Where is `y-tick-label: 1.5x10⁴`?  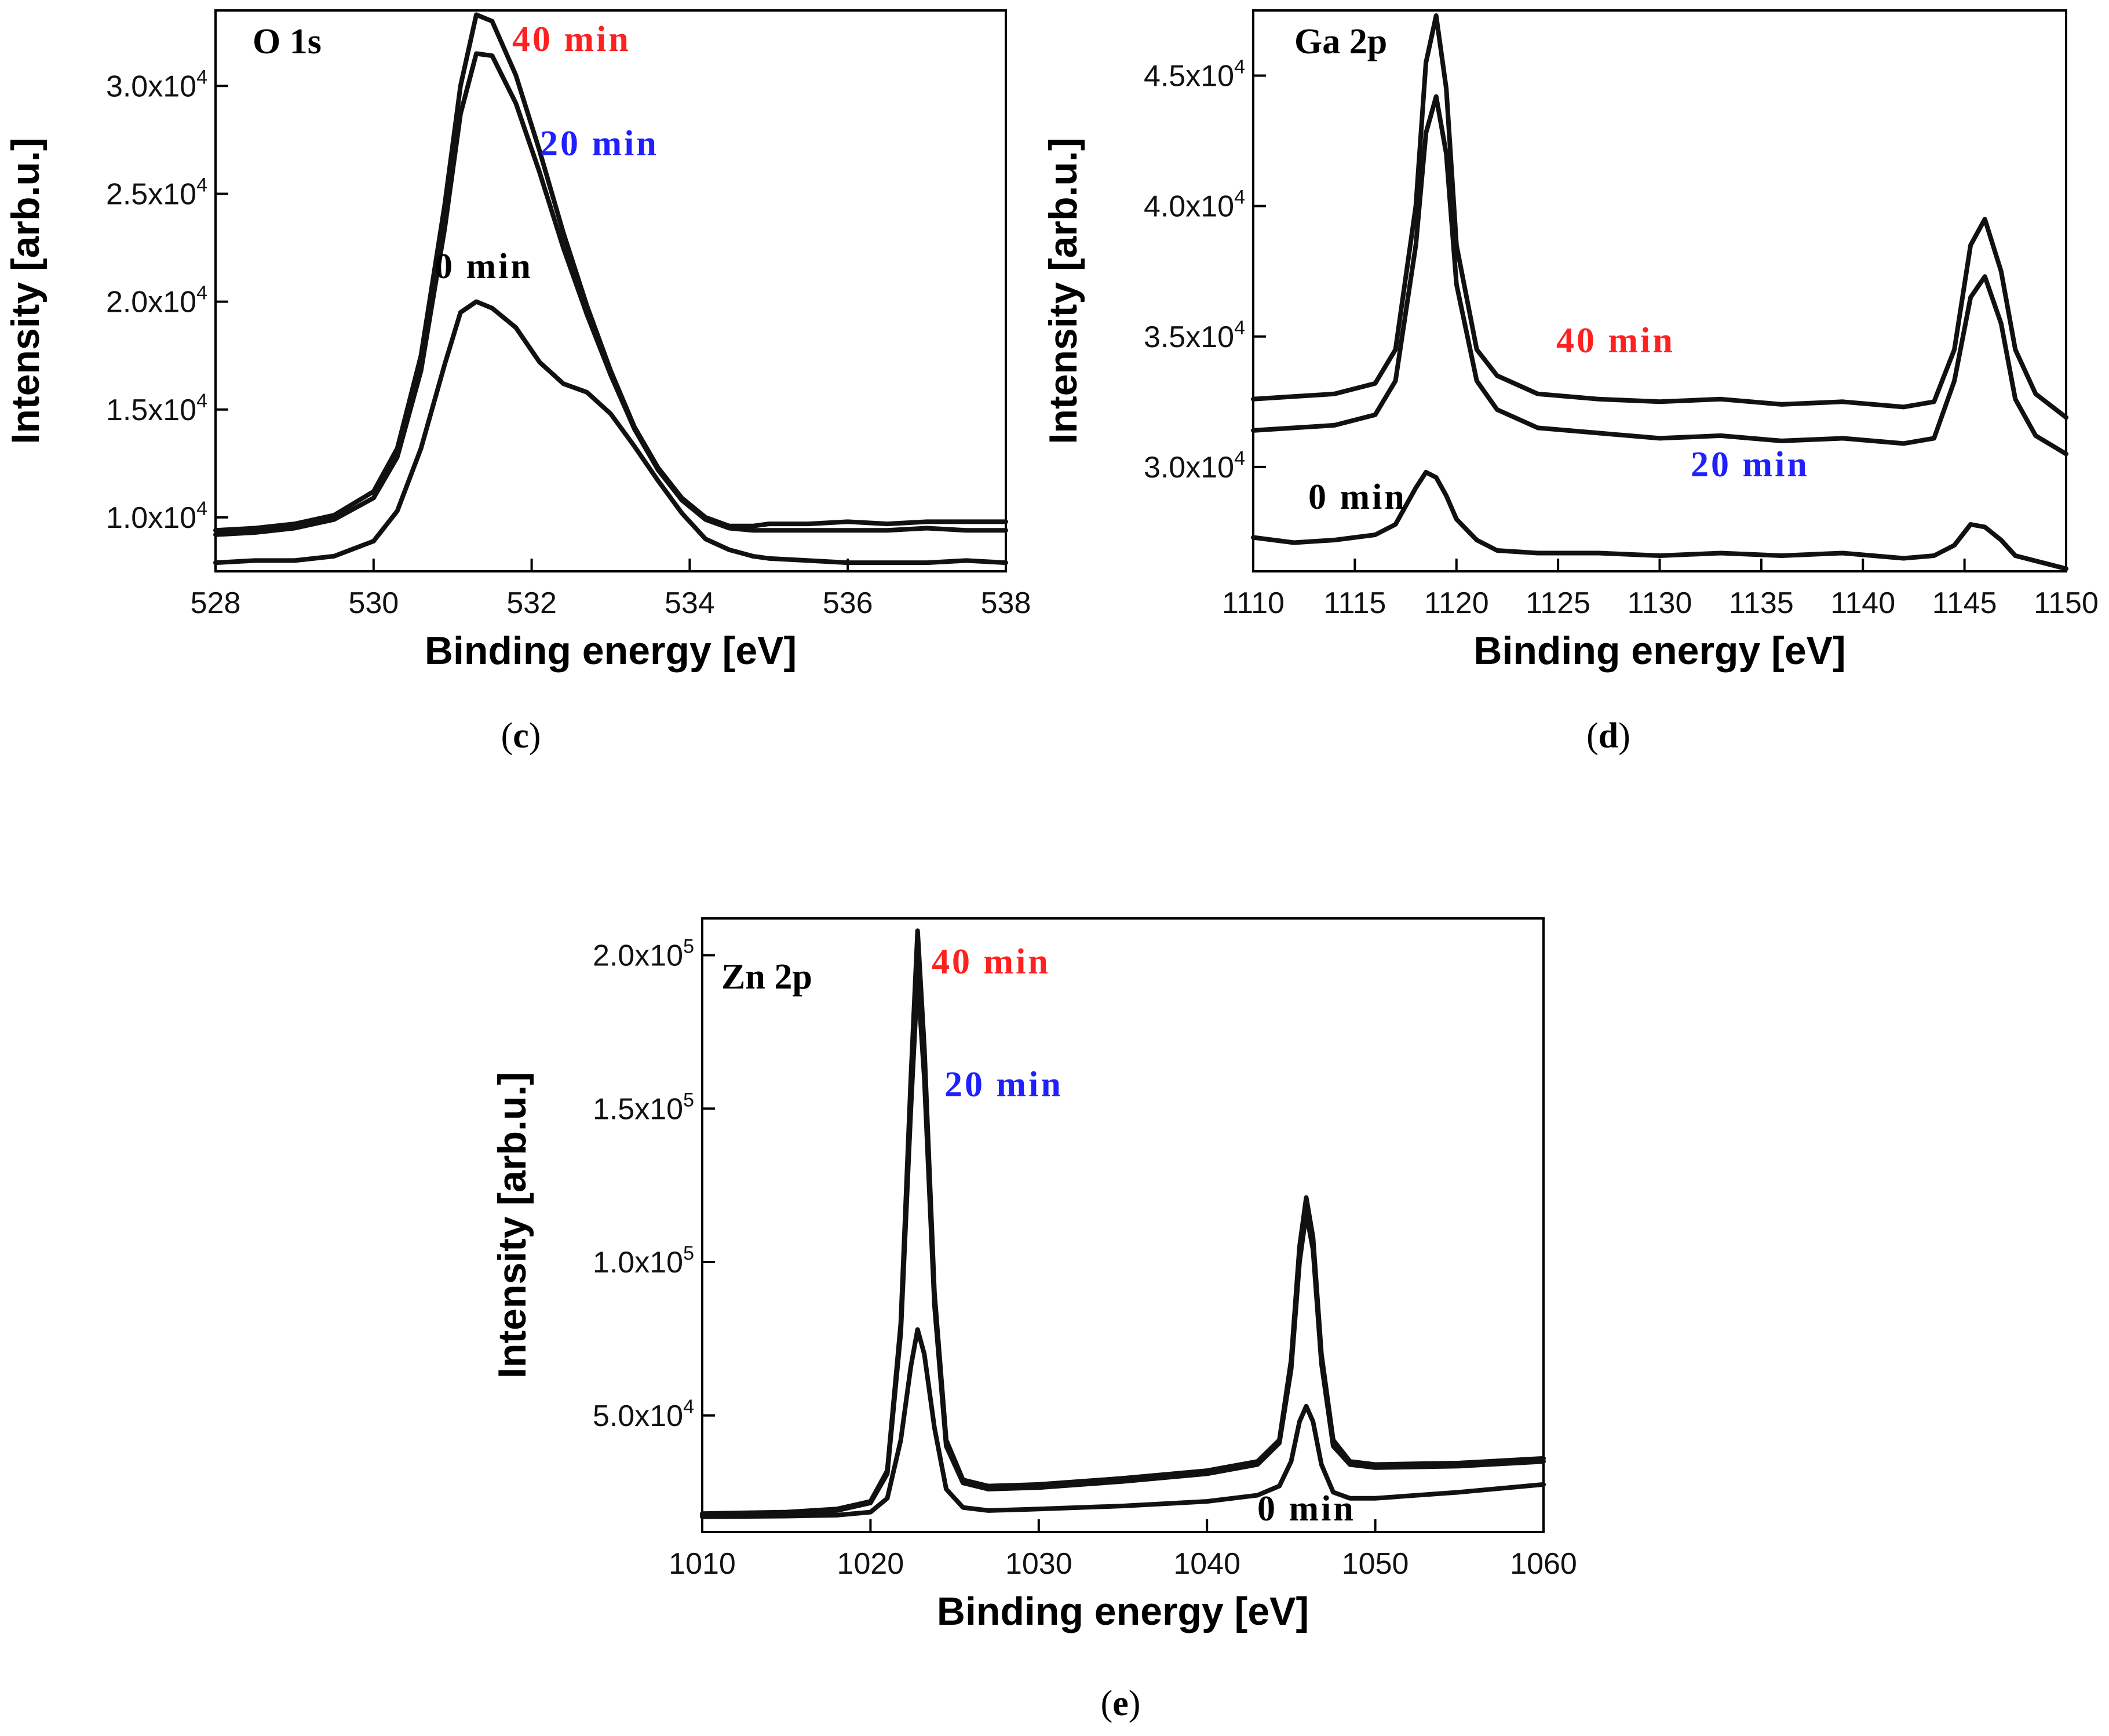 y-tick-label: 1.5x10⁴ is located at coordinates (157, 408).